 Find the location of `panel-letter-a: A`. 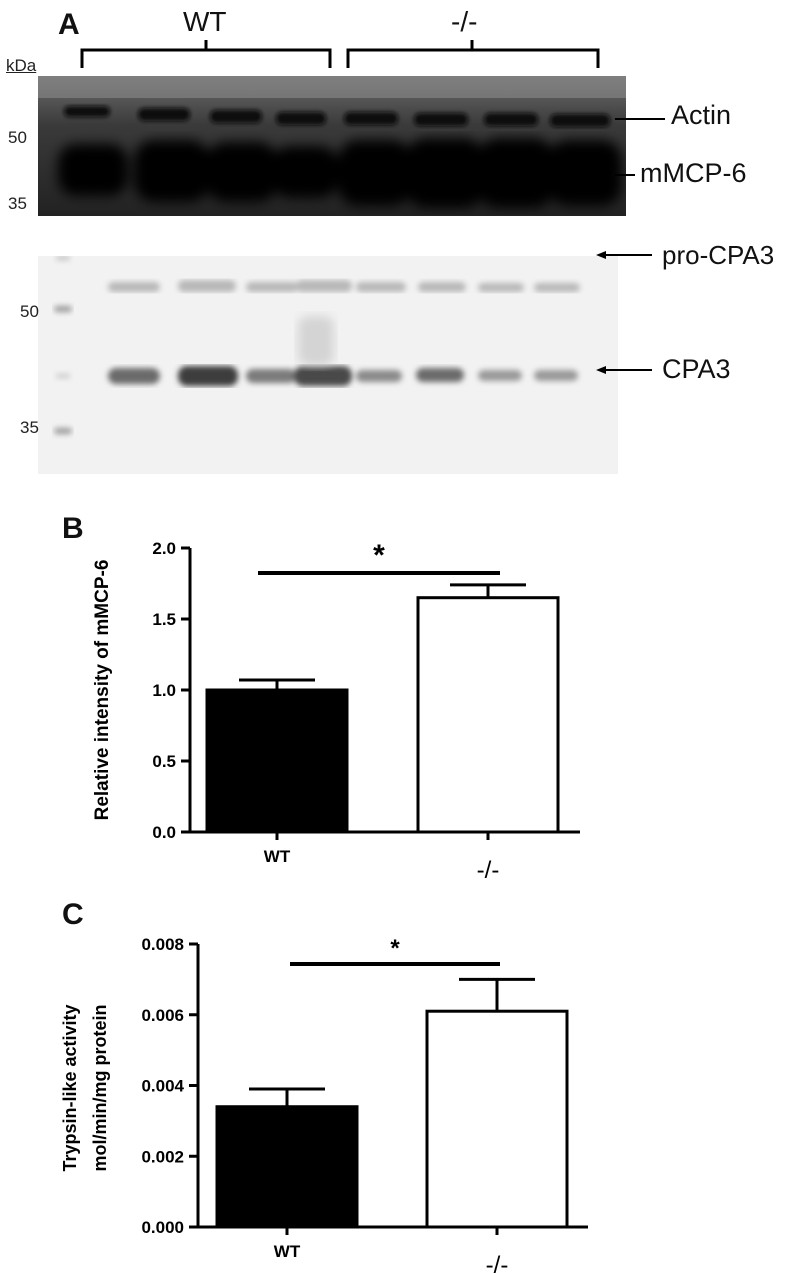

panel-letter-a: A is located at coordinates (69, 24).